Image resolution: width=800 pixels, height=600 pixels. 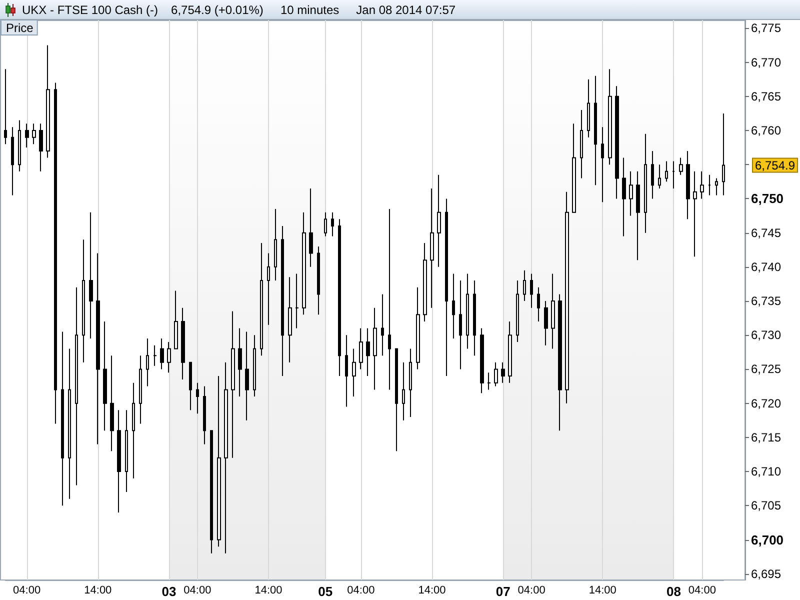 I want to click on y-tick-label: 6,770, so click(x=766, y=62).